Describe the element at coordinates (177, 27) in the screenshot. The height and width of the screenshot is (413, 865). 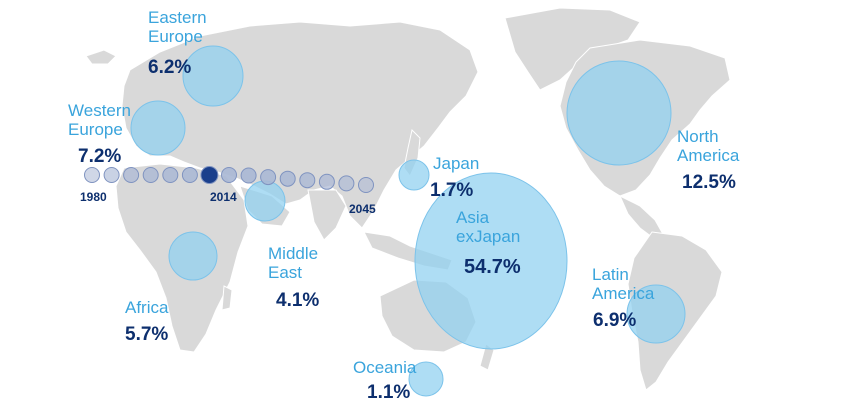
I see `label-eastern-europe: Eastern Europe` at that location.